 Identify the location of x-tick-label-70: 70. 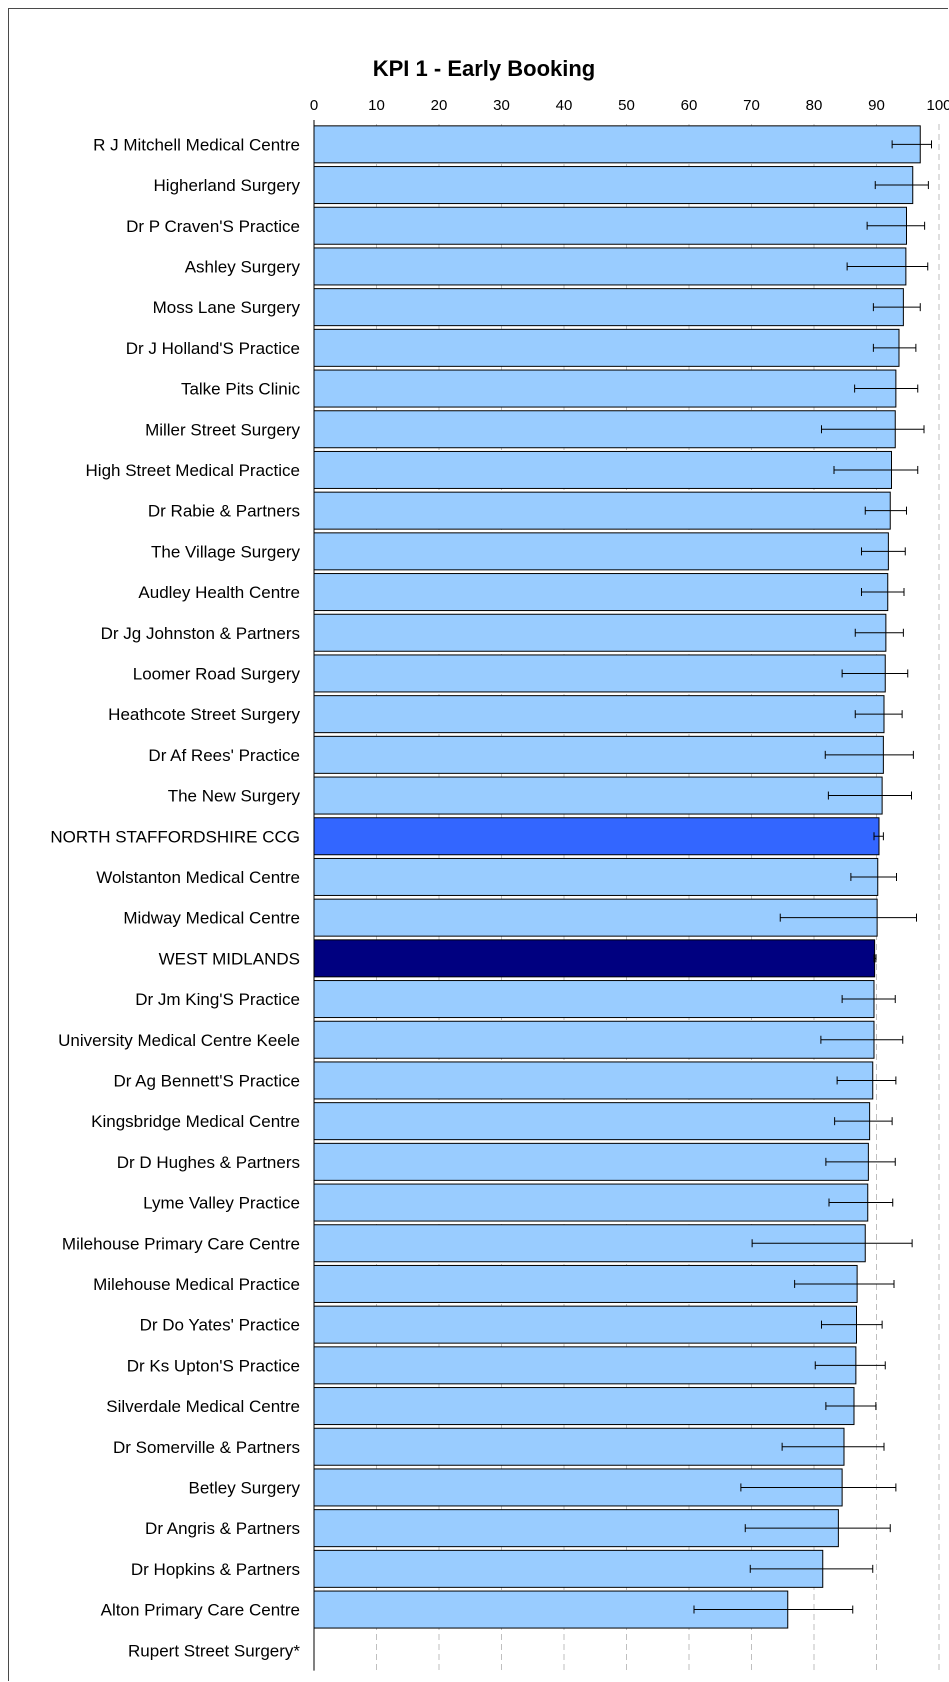
(751, 105).